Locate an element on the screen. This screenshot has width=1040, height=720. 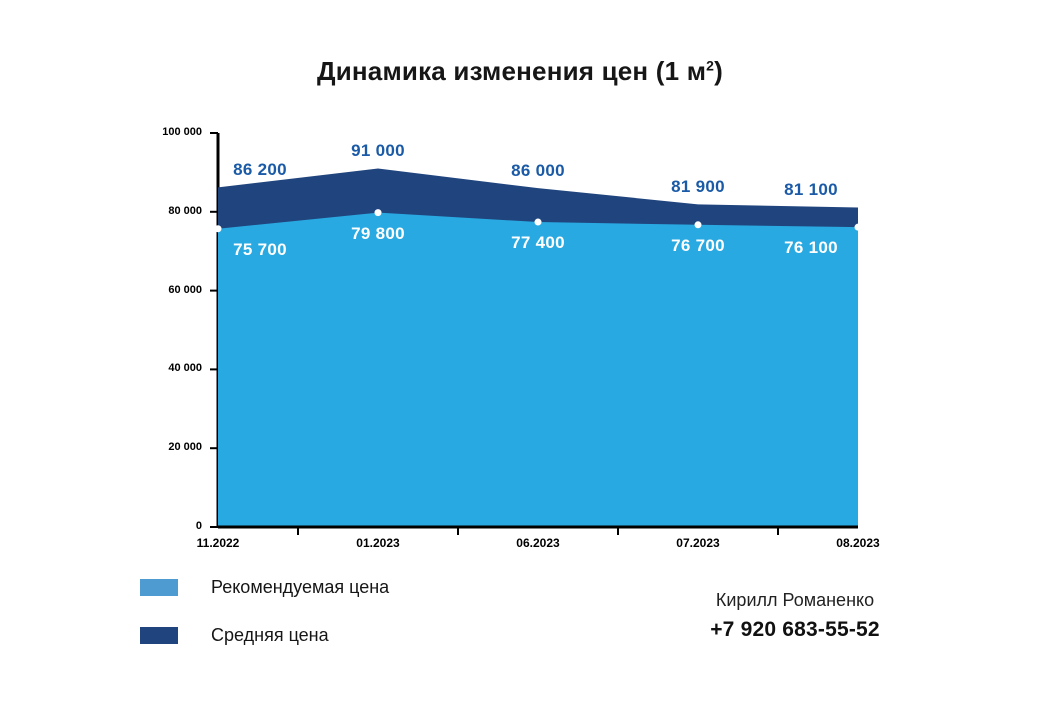
recommended-price-value-label: 76 100 is located at coordinates (811, 248).